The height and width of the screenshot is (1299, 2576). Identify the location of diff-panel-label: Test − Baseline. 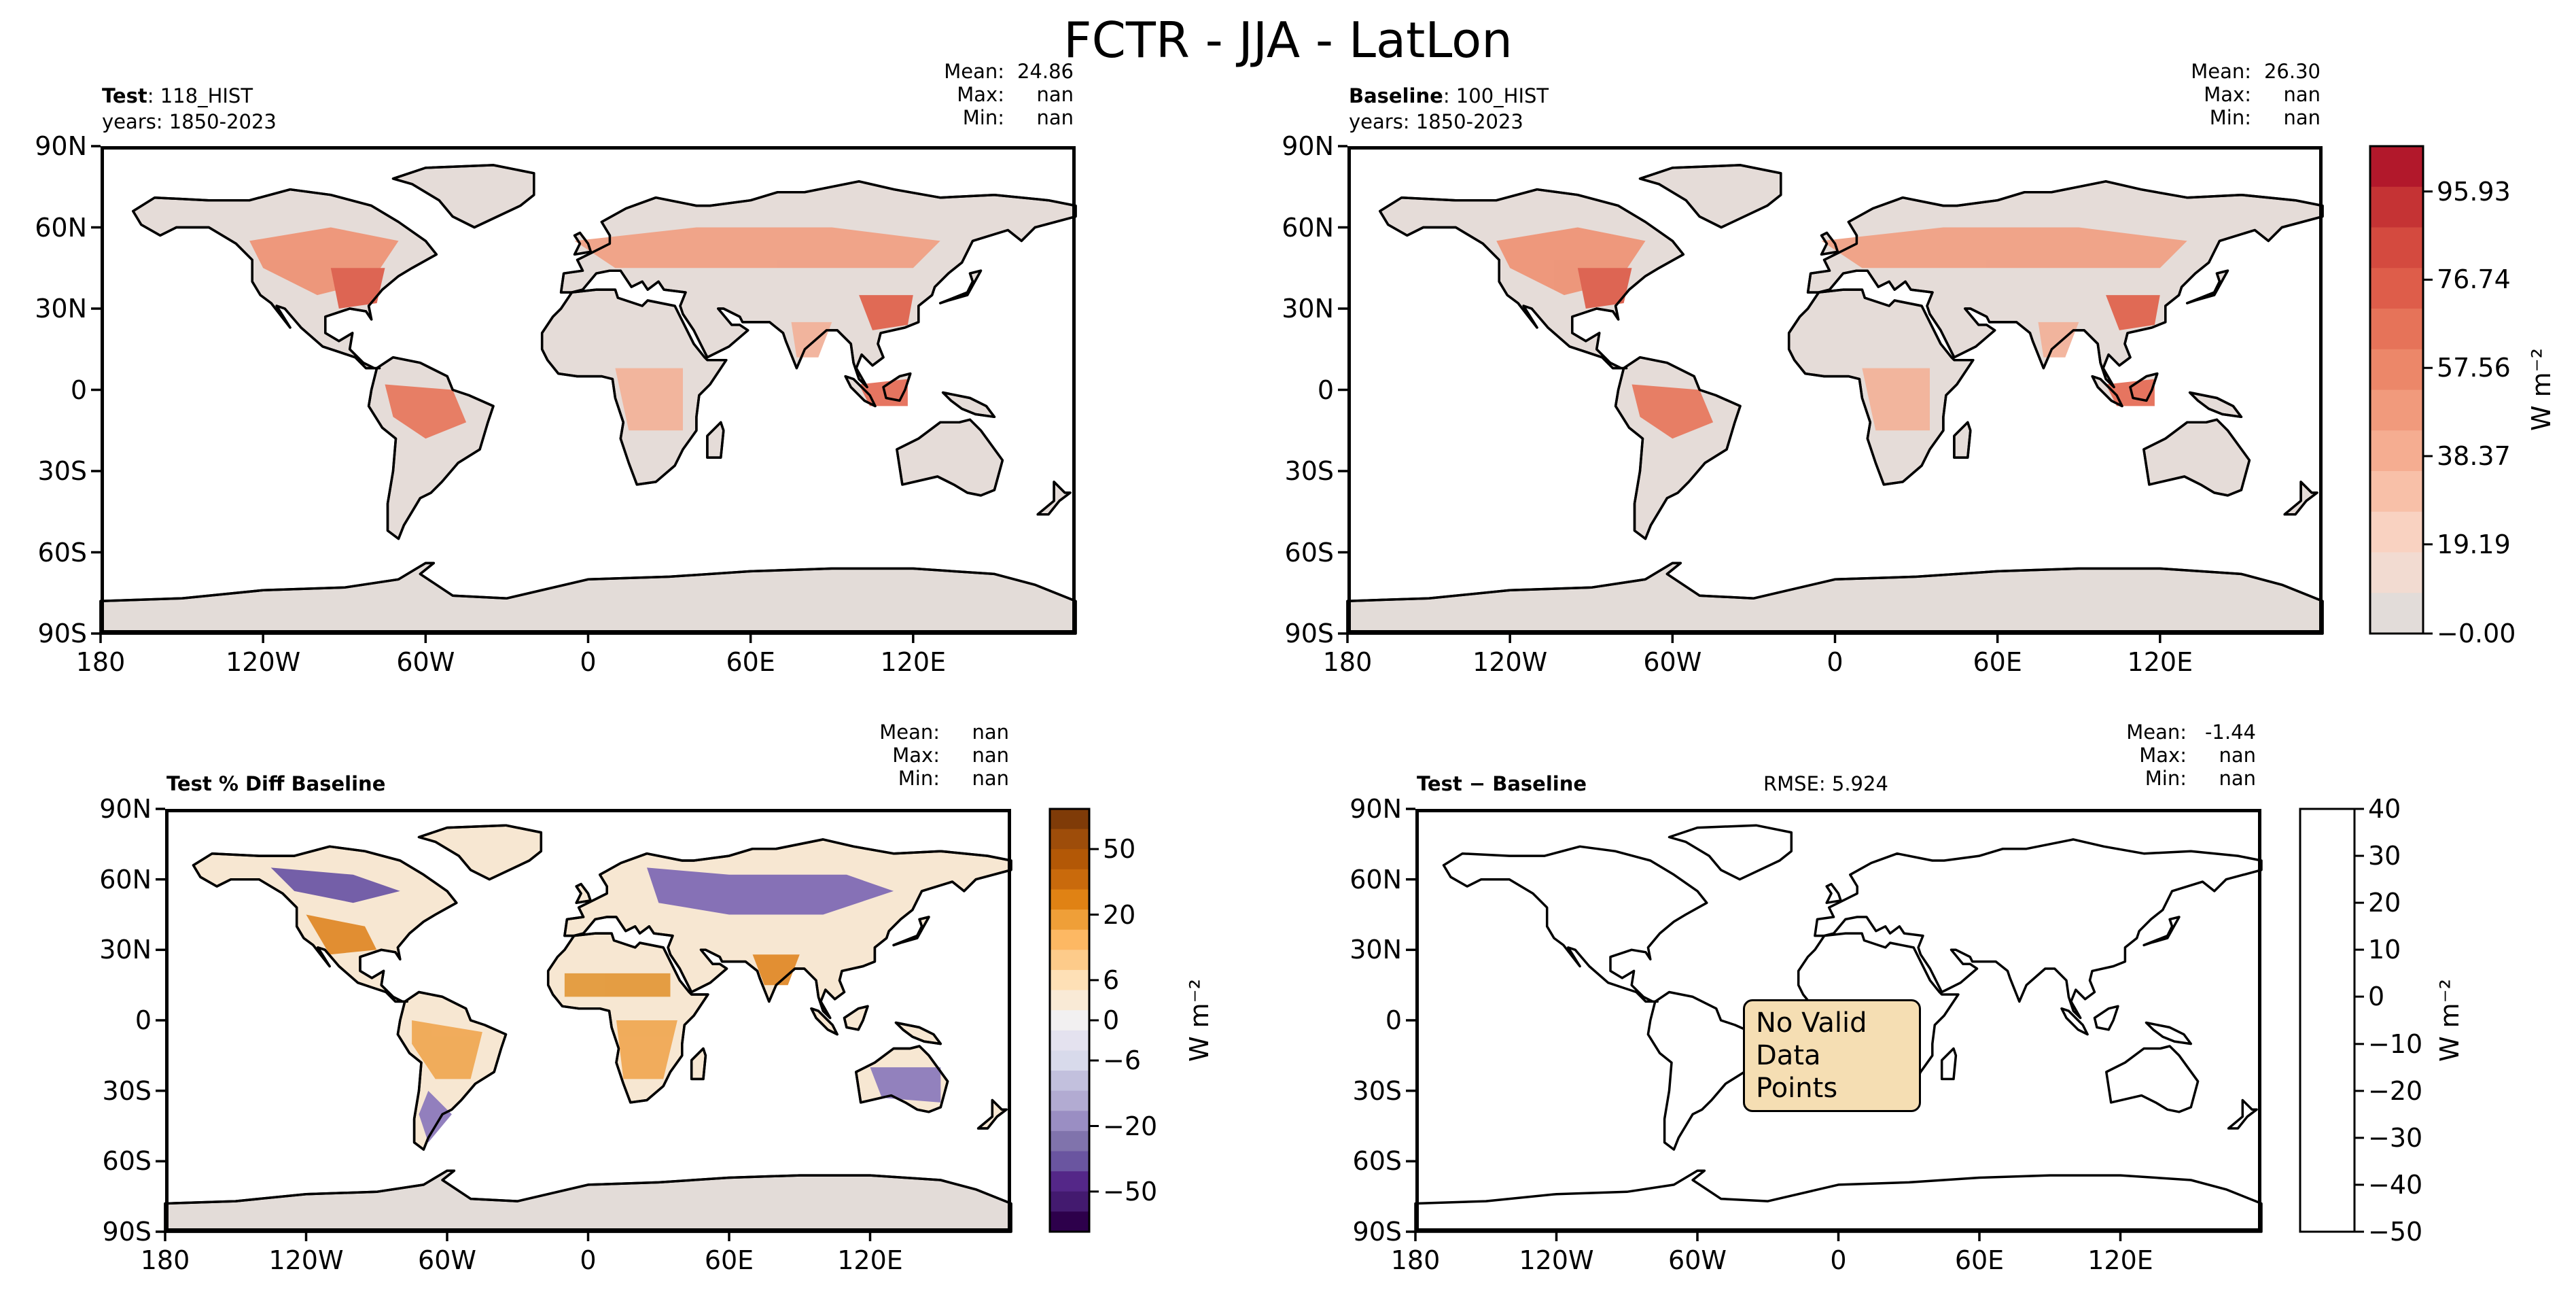
(1502, 784).